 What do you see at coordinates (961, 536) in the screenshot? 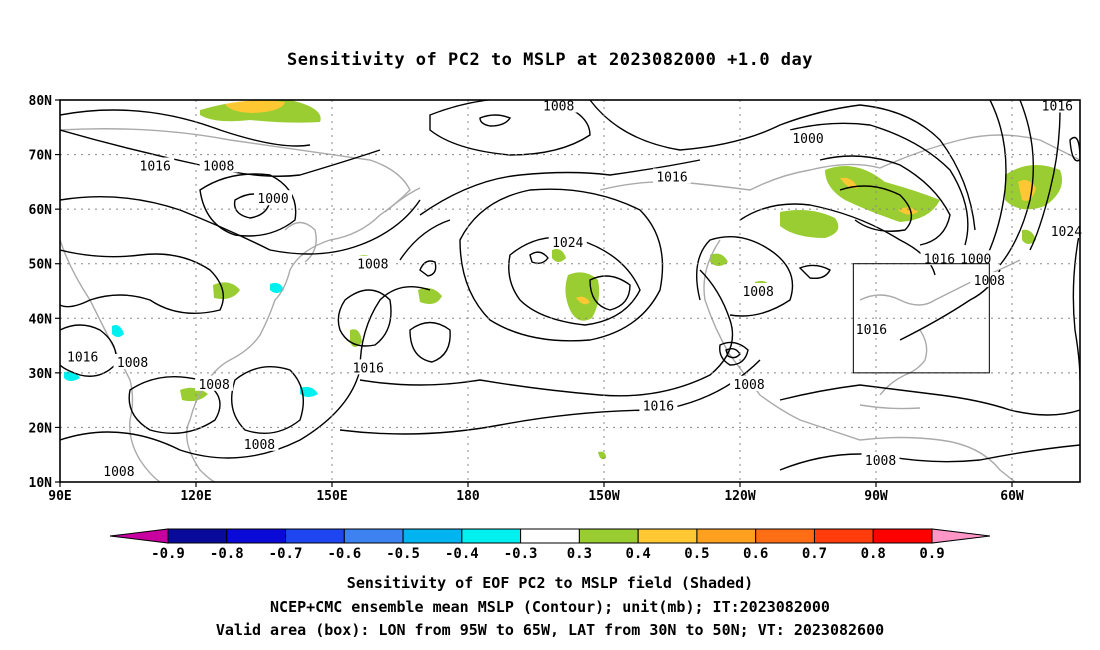
I see `colorbar-high-arrow` at bounding box center [961, 536].